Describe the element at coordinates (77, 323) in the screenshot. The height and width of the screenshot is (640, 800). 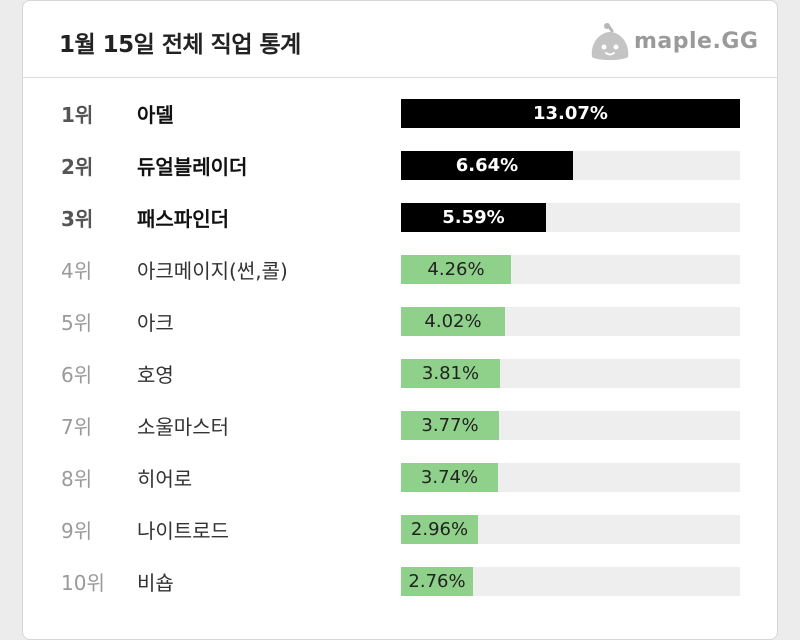
I see `rank-label: 5위` at that location.